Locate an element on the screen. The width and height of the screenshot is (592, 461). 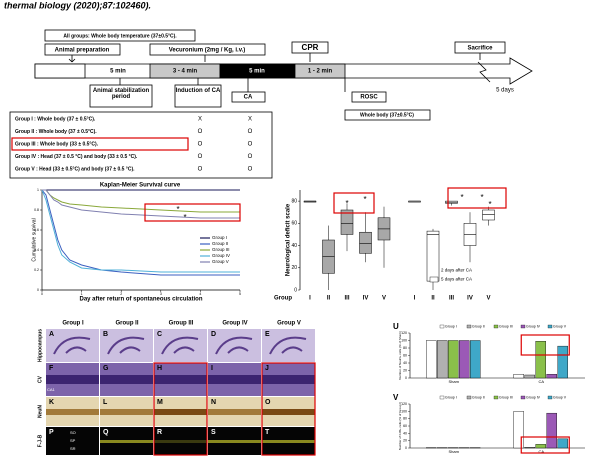
pointers is located at coordinates (232, 85).